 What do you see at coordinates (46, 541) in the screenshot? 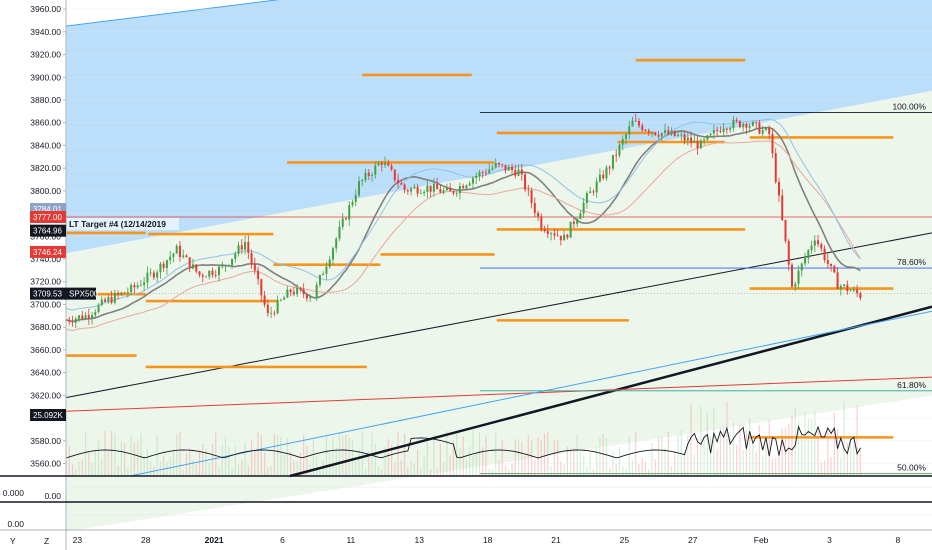
I see `z-button: Z` at bounding box center [46, 541].